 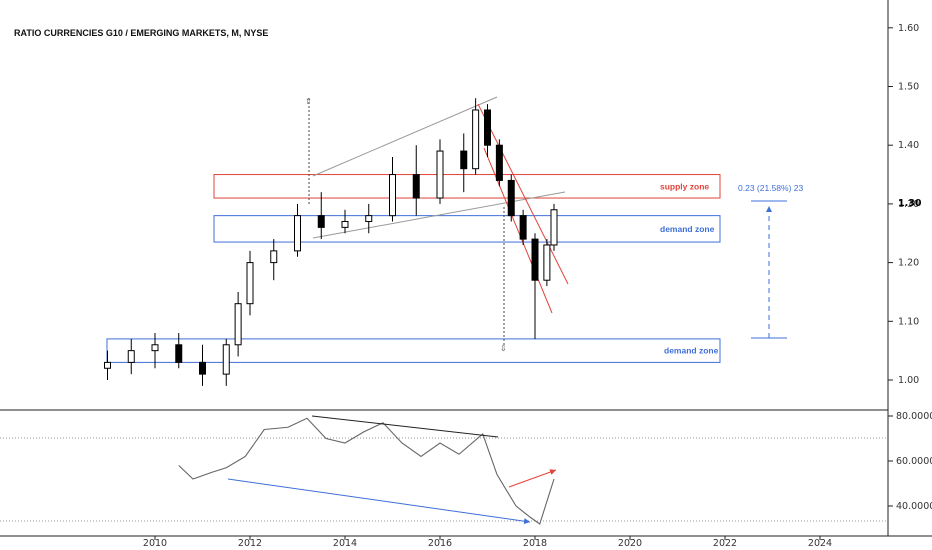 What do you see at coordinates (308, 101) in the screenshot?
I see `dotted-arrow-up-icon: ⇧` at bounding box center [308, 101].